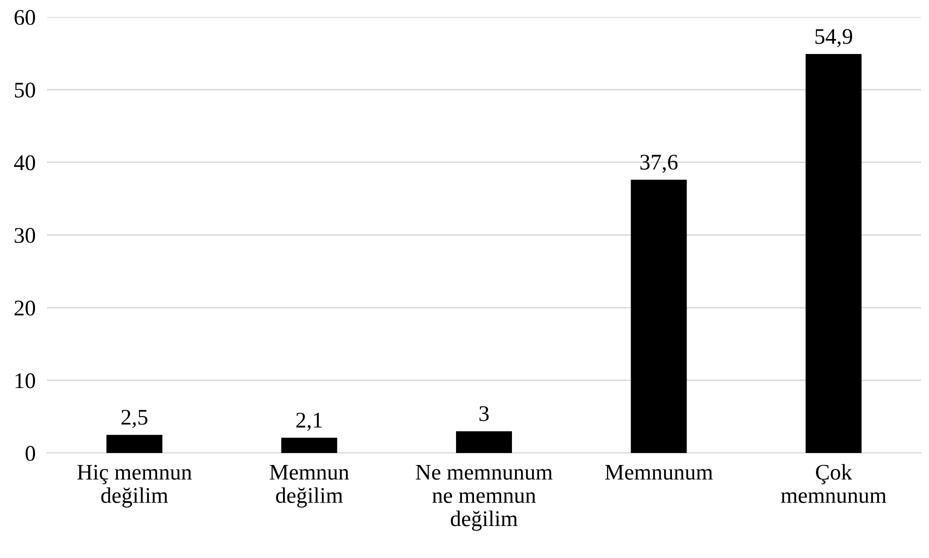 The width and height of the screenshot is (929, 558). I want to click on x-tick-label: Çok memnunum, so click(833, 483).